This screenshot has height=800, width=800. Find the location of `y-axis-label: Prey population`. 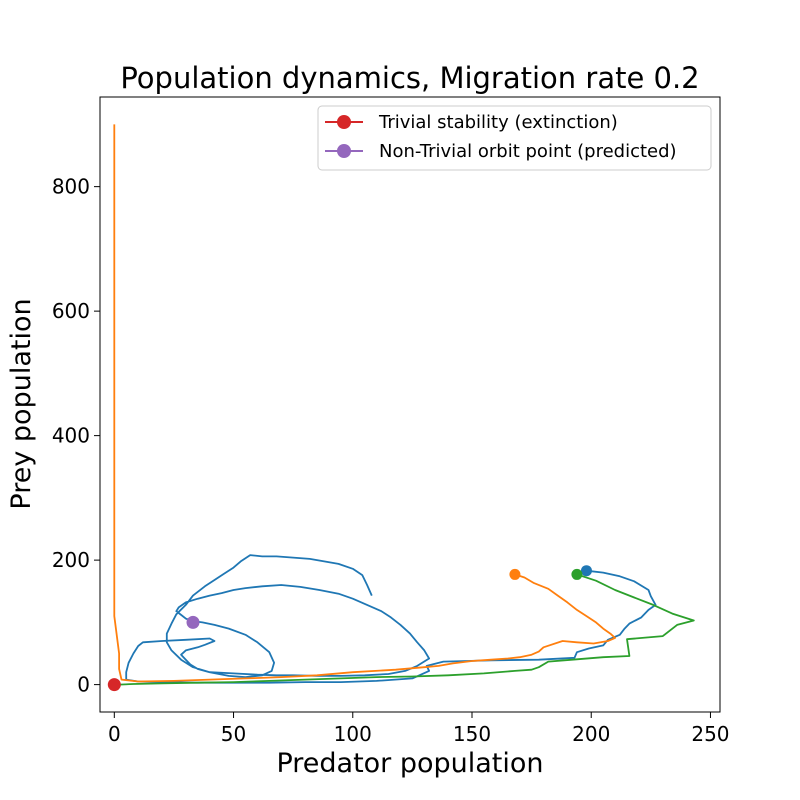

y-axis-label: Prey population is located at coordinates (21, 403).